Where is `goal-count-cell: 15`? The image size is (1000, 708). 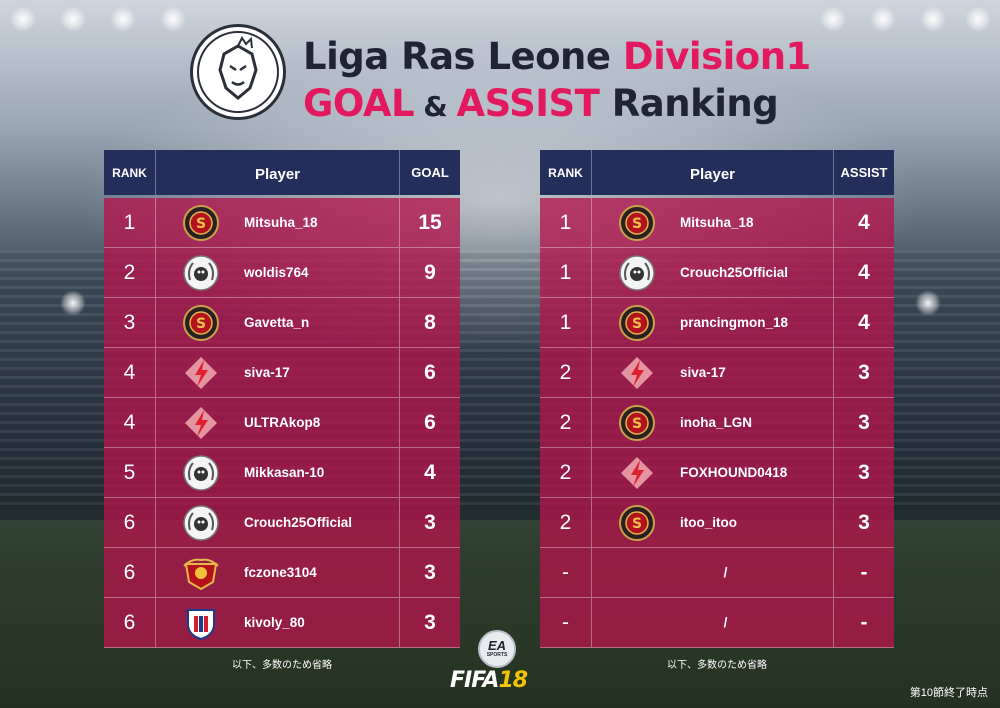
goal-count-cell: 15 is located at coordinates (430, 222).